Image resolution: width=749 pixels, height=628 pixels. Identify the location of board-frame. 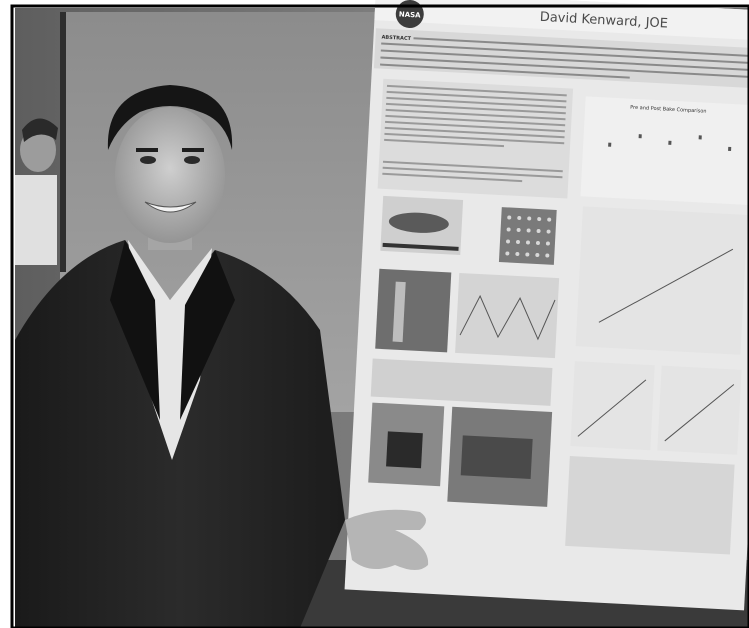
(63, 142).